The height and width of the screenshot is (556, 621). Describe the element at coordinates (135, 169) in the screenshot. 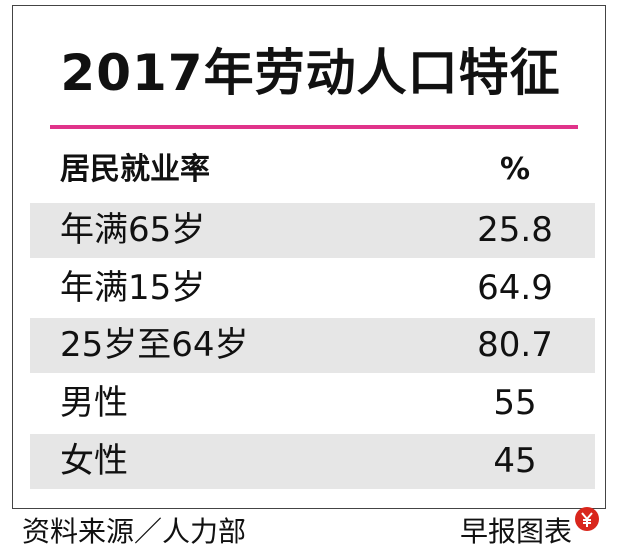

I see `header-label: 居民就业率` at that location.